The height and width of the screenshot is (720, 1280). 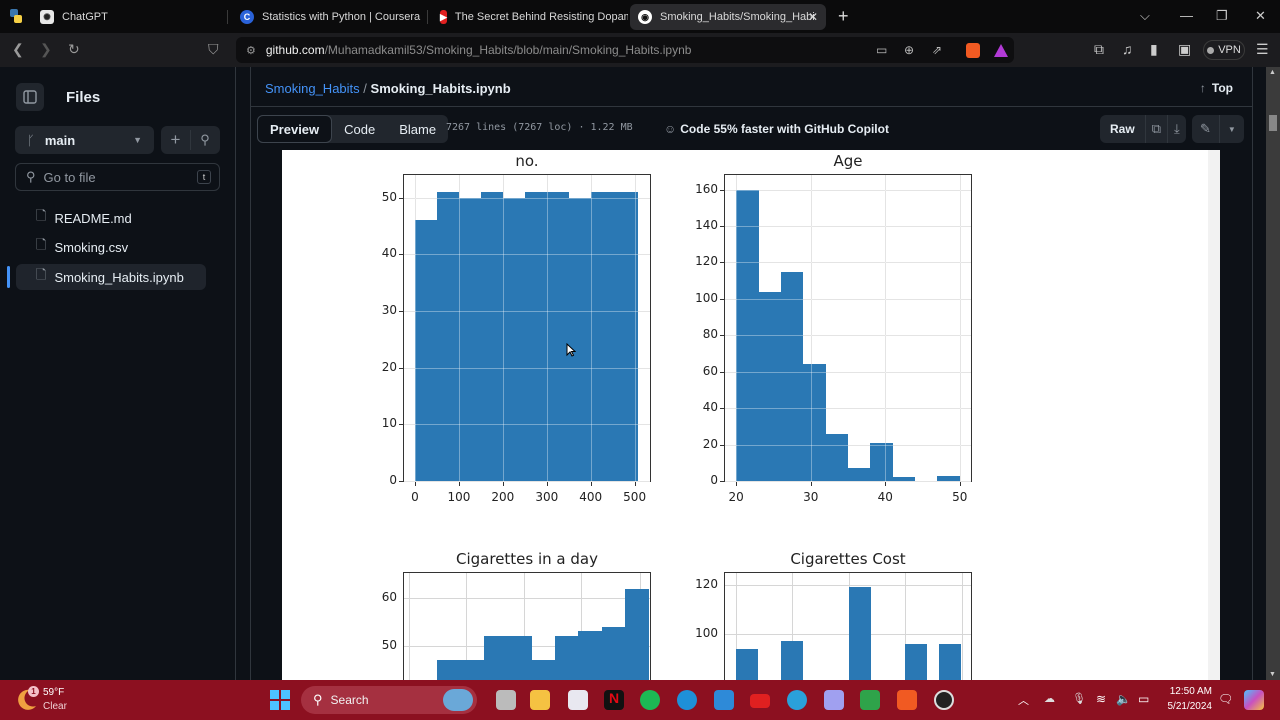 I want to click on file-tree-item-smoking-csv: 🗋 Smoking.csv, so click(x=111, y=247).